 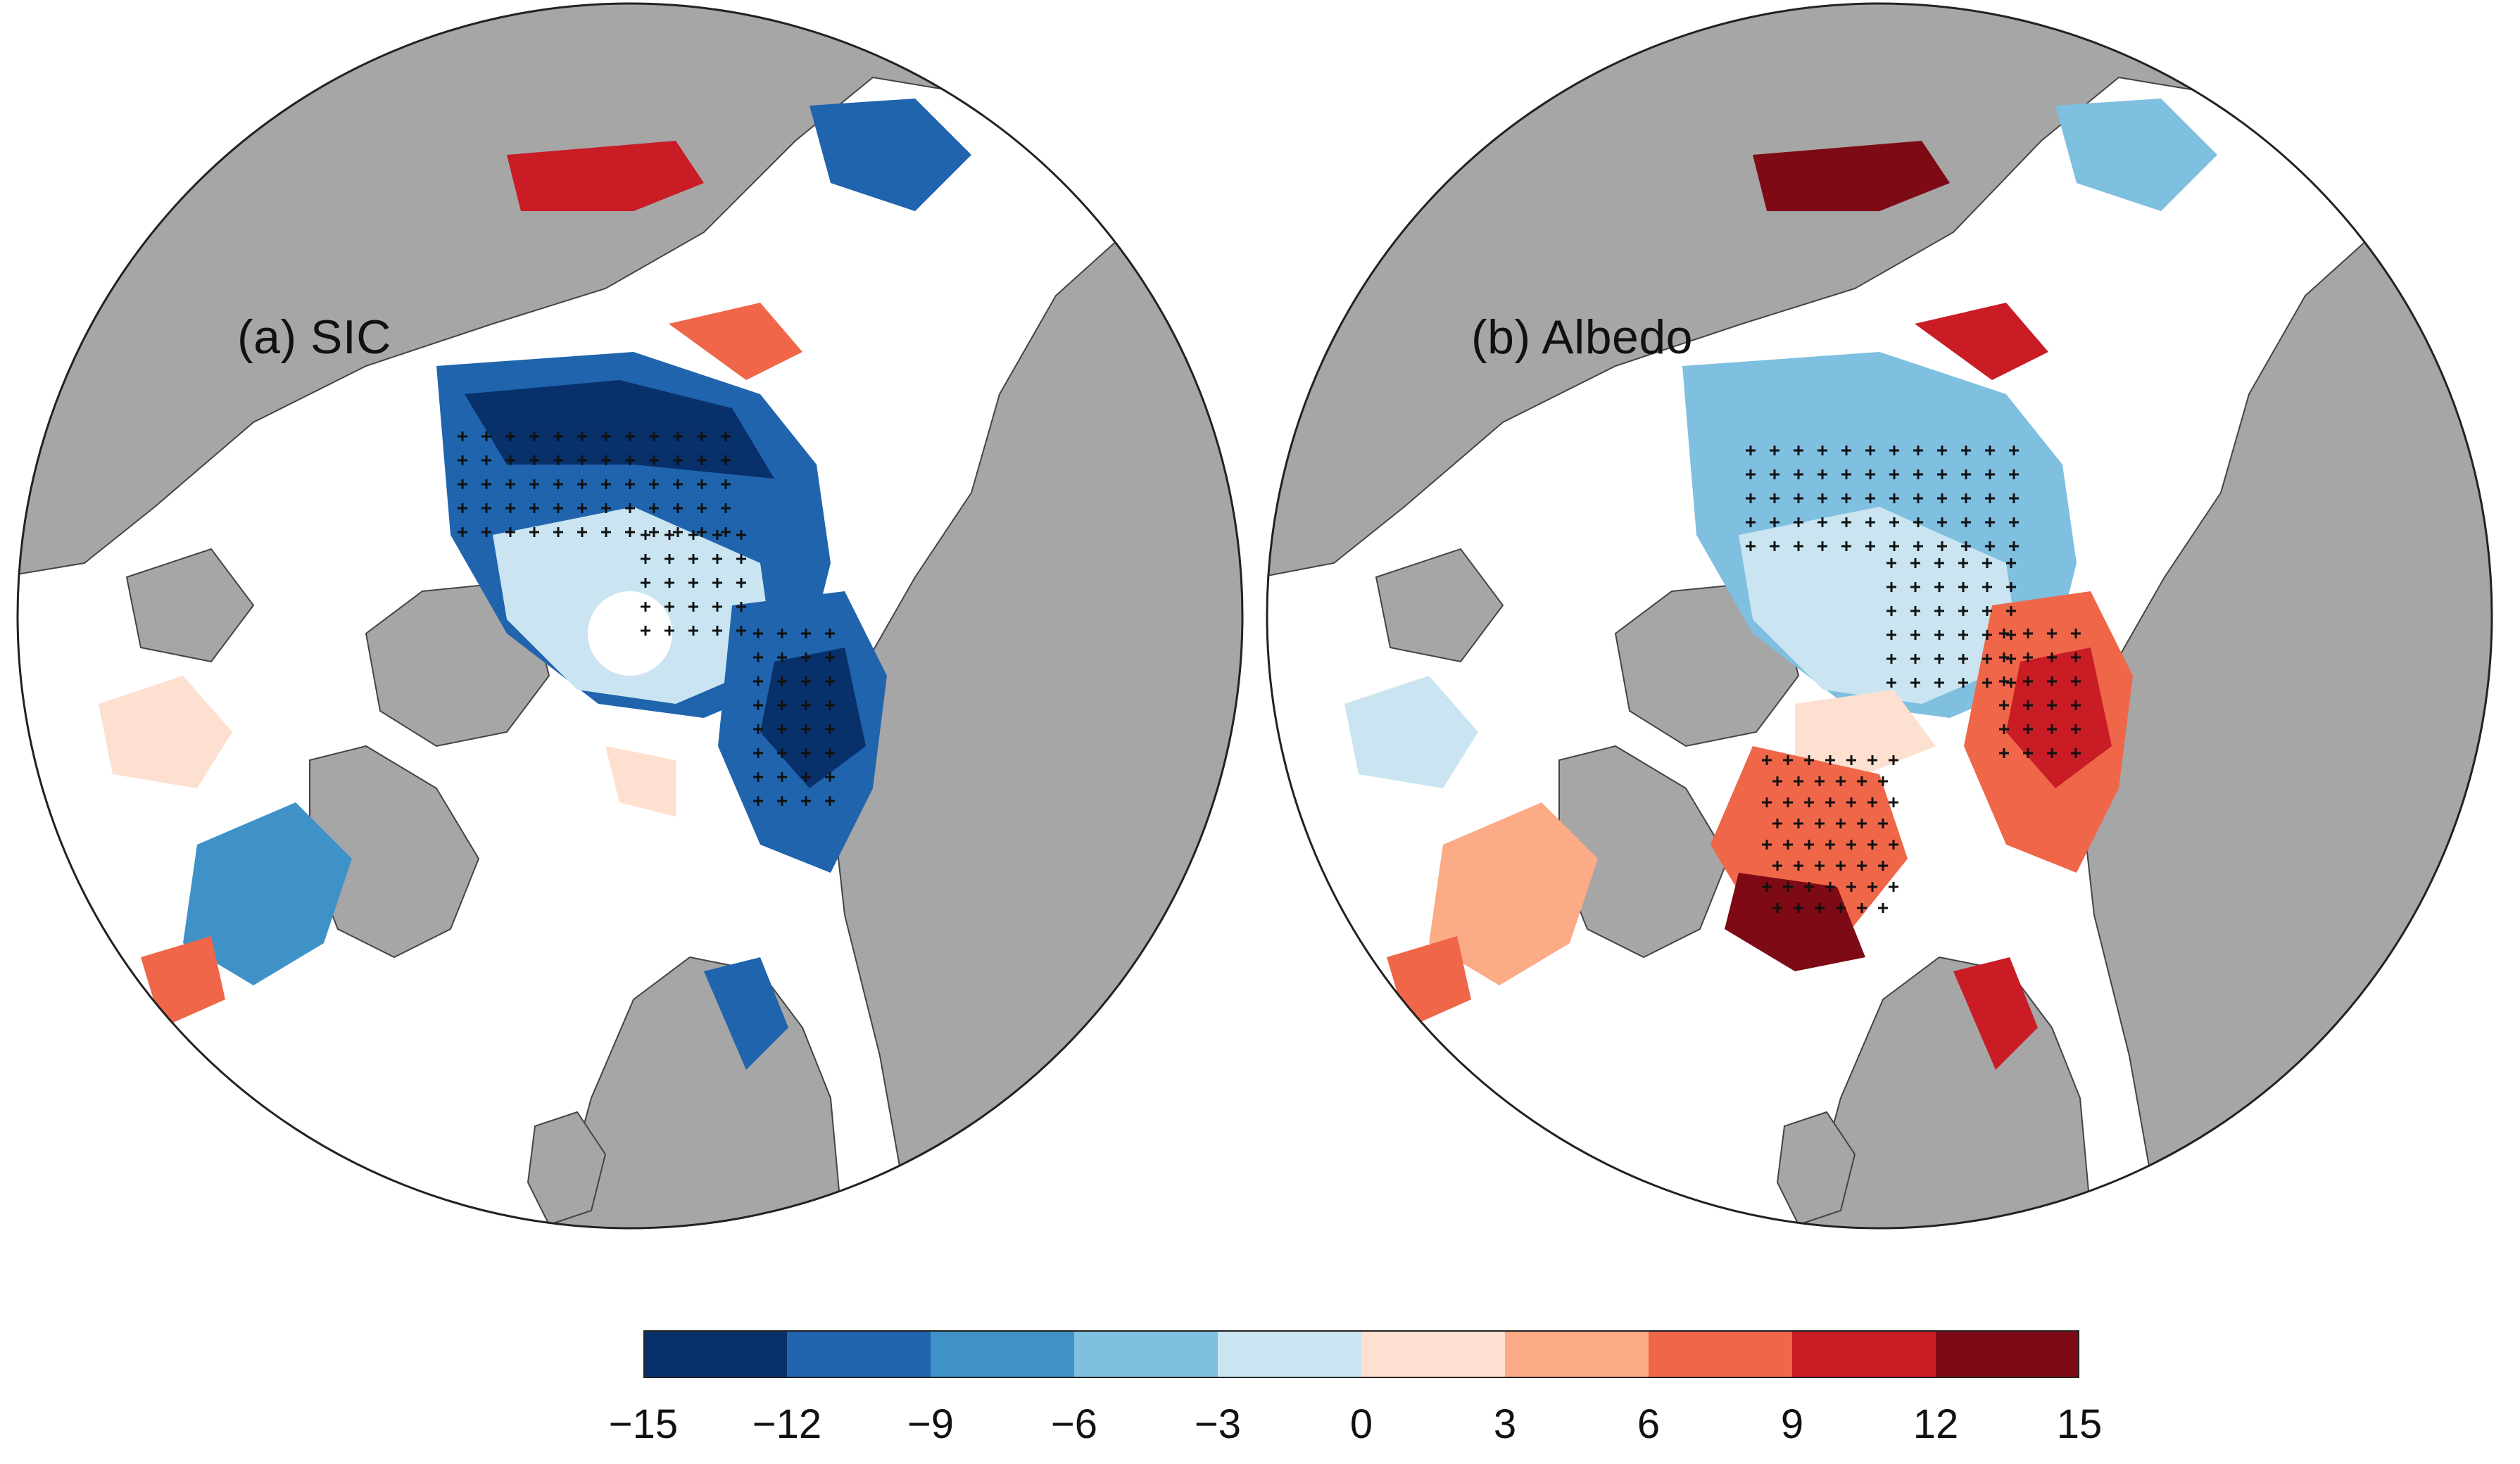 I want to click on colorbar-tick-label: −3, so click(x=1218, y=1424).